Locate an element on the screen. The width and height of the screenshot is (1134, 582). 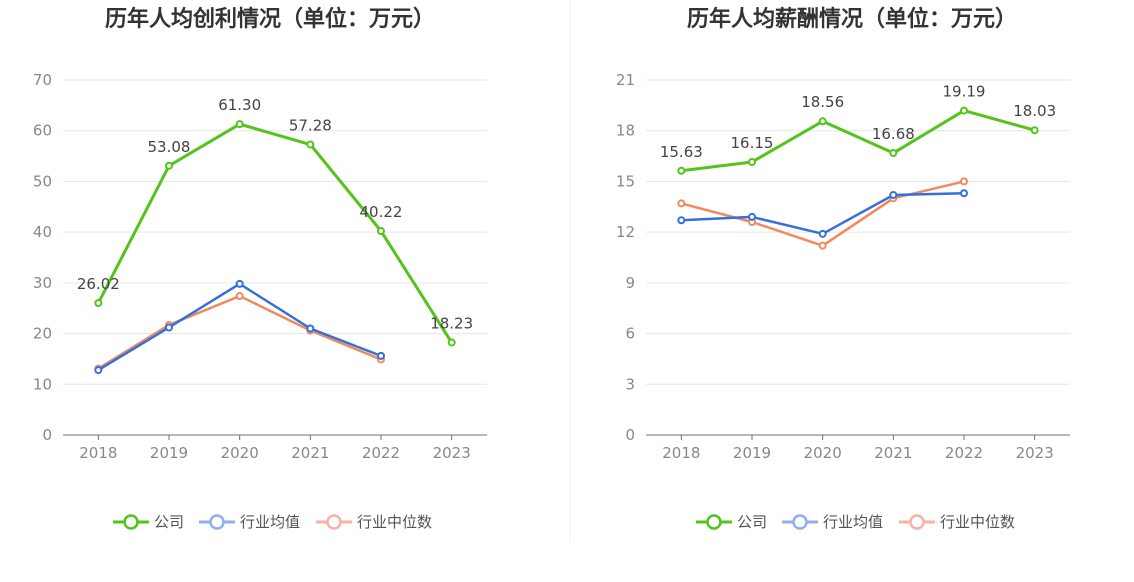
data-label: 61.30 is located at coordinates (239, 105).